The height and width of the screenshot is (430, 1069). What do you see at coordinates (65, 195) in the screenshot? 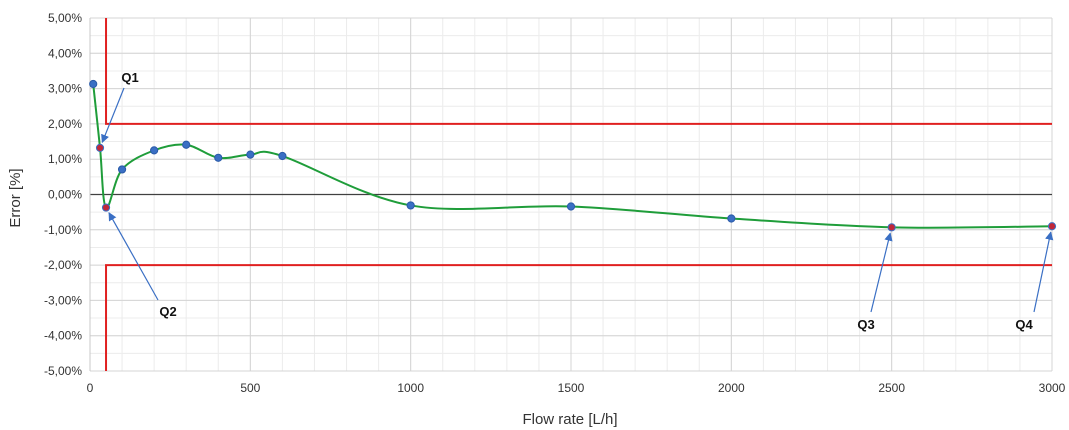
I see `y-tick-label: 0,00%` at bounding box center [65, 195].